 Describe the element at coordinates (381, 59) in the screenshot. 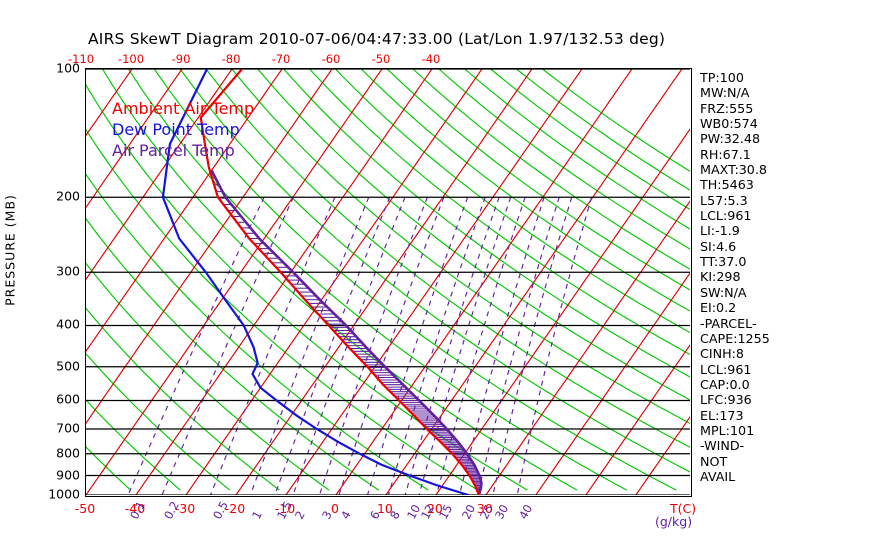

I see `top-temp-tick: -50` at that location.